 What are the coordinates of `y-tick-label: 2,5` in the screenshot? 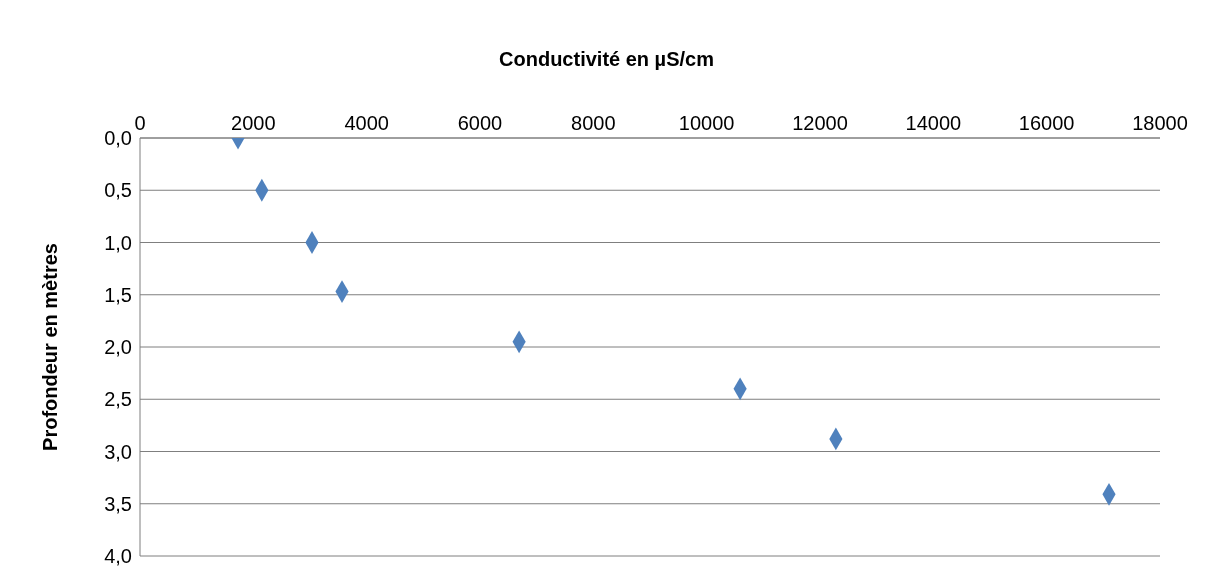 It's located at (118, 399).